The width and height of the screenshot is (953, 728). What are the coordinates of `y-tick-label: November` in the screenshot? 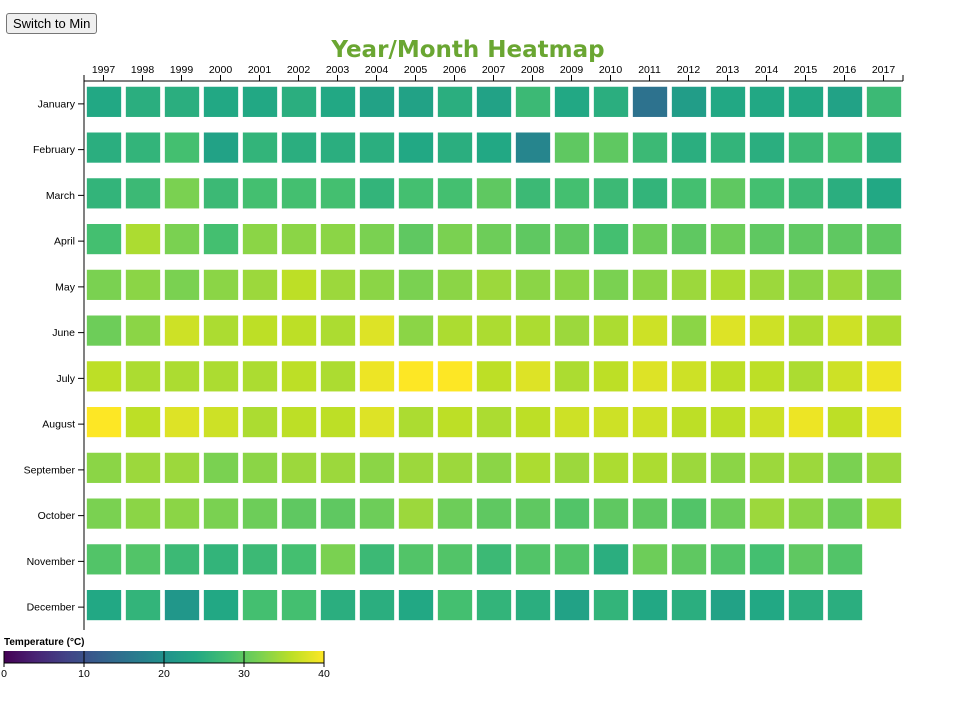 It's located at (51, 562).